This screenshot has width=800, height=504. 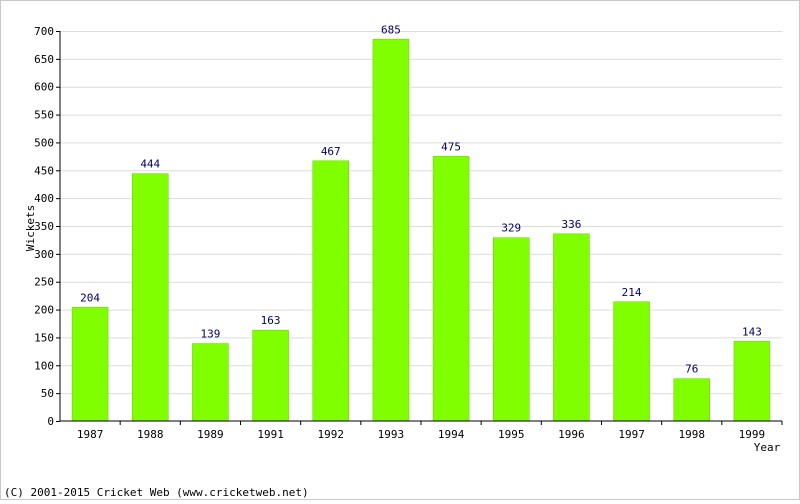 I want to click on y-tick-label: 350, so click(x=44, y=226).